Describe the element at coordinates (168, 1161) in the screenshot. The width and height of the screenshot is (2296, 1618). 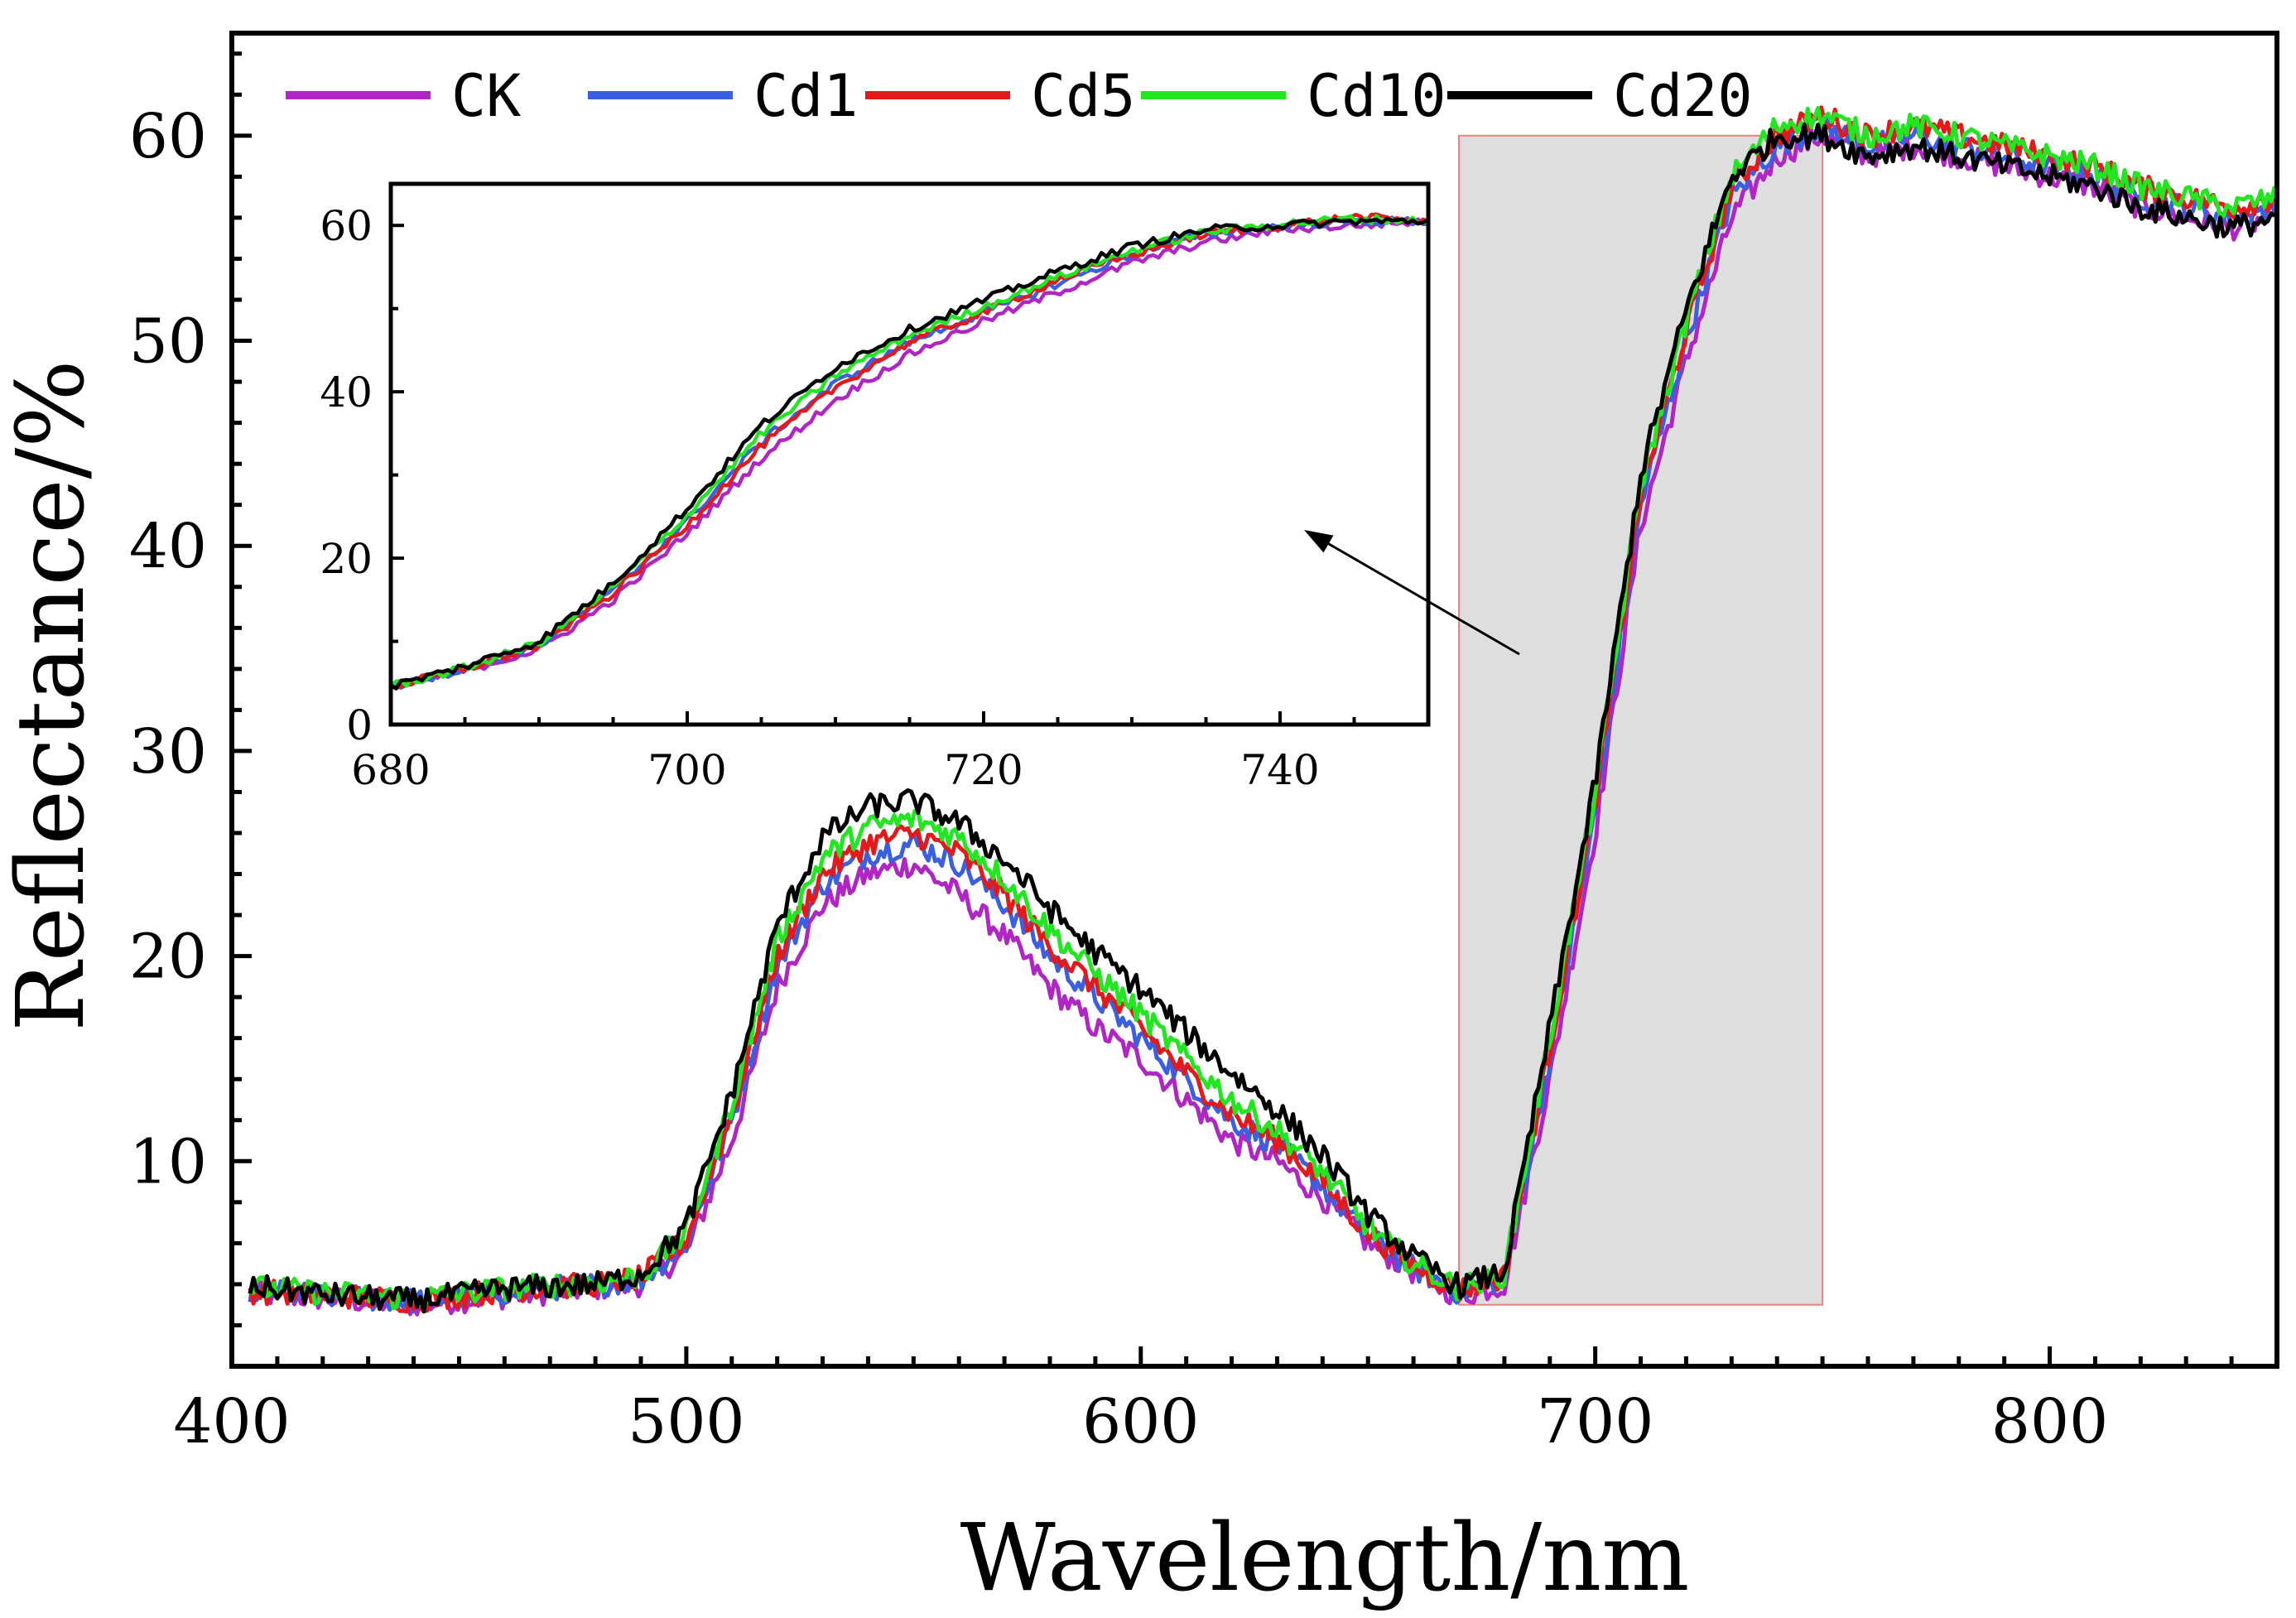
I see `y-tick-label: 10` at that location.